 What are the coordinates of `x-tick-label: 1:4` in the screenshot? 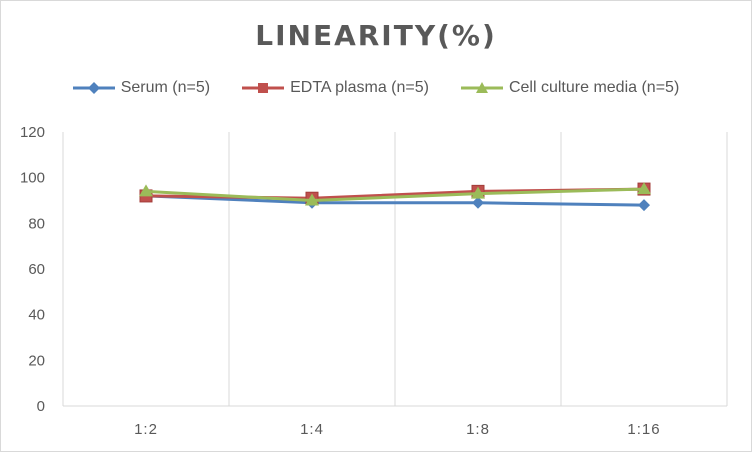 It's located at (312, 429).